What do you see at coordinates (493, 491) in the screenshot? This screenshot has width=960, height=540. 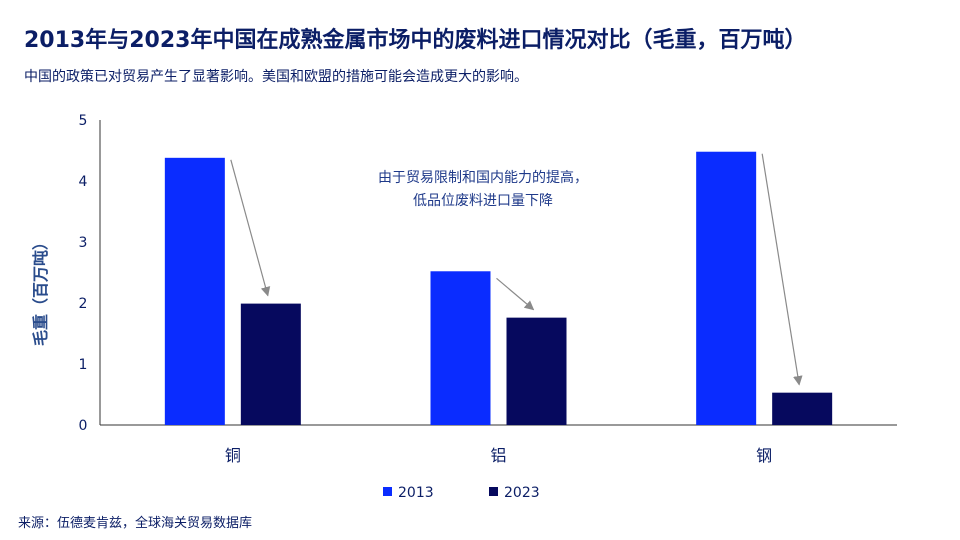 I see `legend-swatch-2023` at bounding box center [493, 491].